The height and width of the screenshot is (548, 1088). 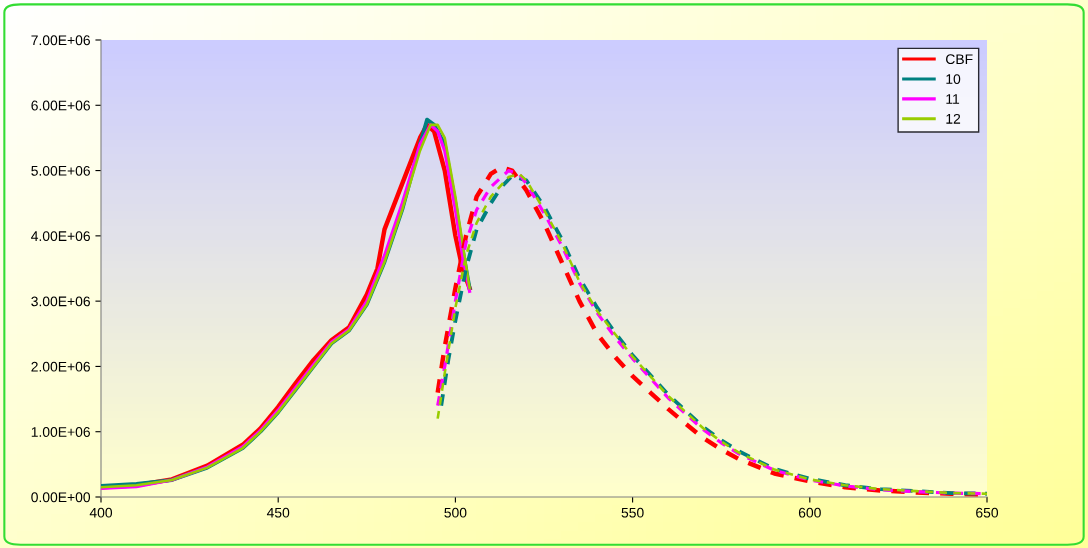 What do you see at coordinates (60, 170) in the screenshot?
I see `y-tick-label: 5.00E+06` at bounding box center [60, 170].